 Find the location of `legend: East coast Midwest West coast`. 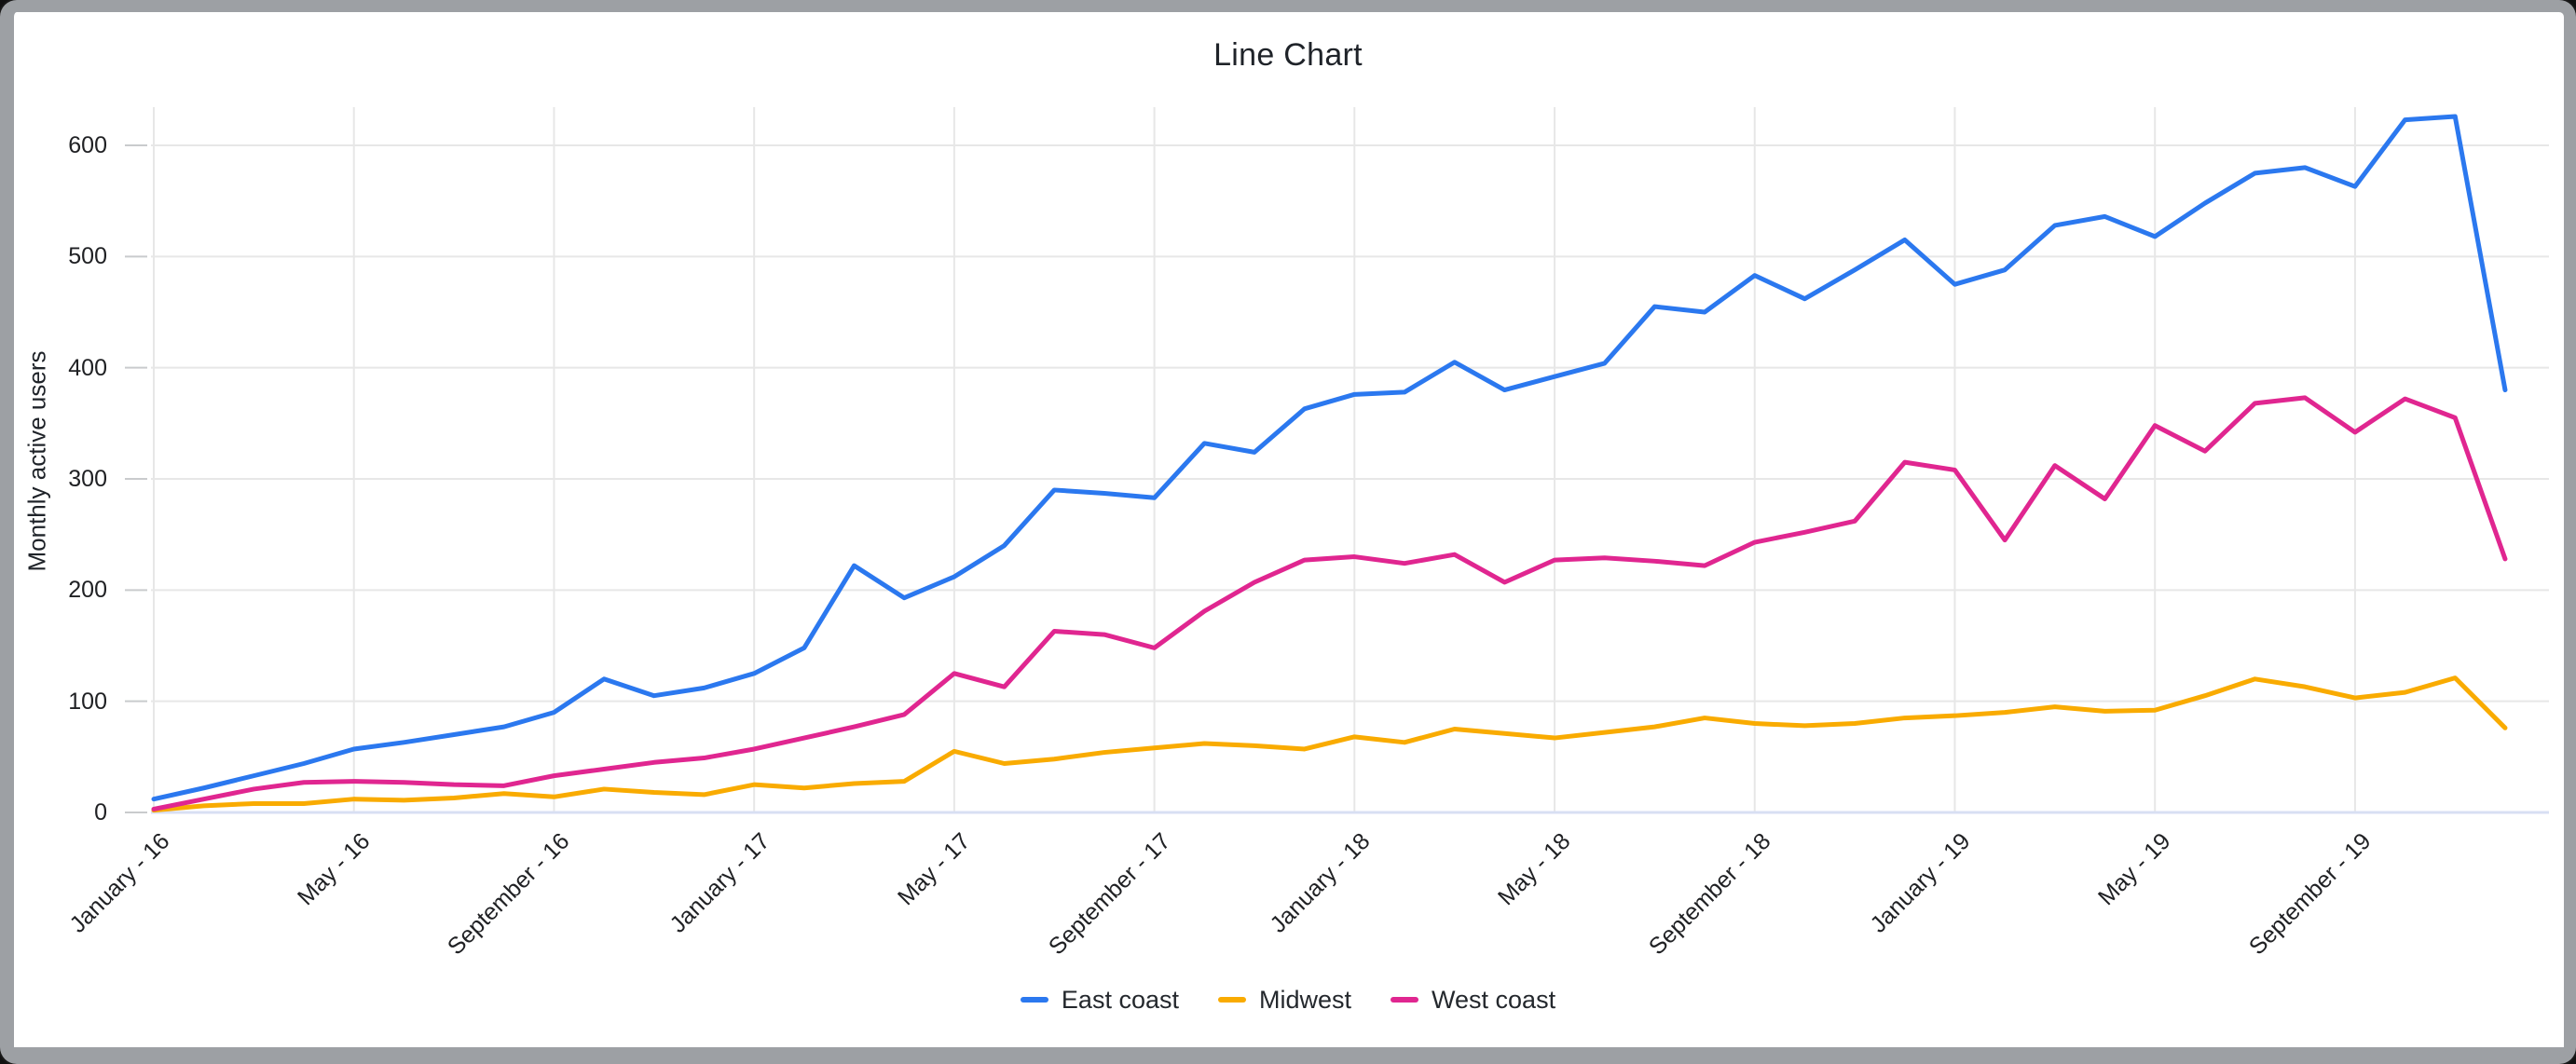

legend: East coast Midwest West coast is located at coordinates (1288, 999).